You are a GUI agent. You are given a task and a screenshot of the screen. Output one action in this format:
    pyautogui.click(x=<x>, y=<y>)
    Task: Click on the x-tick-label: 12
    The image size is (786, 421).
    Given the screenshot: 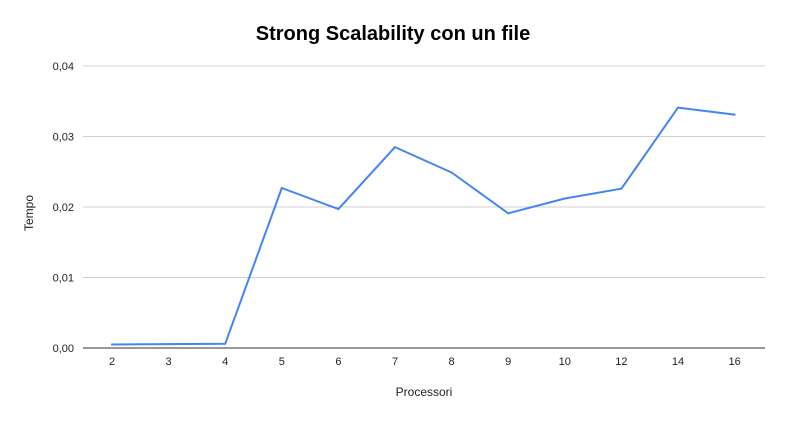 What is the action you would take?
    pyautogui.click(x=621, y=362)
    